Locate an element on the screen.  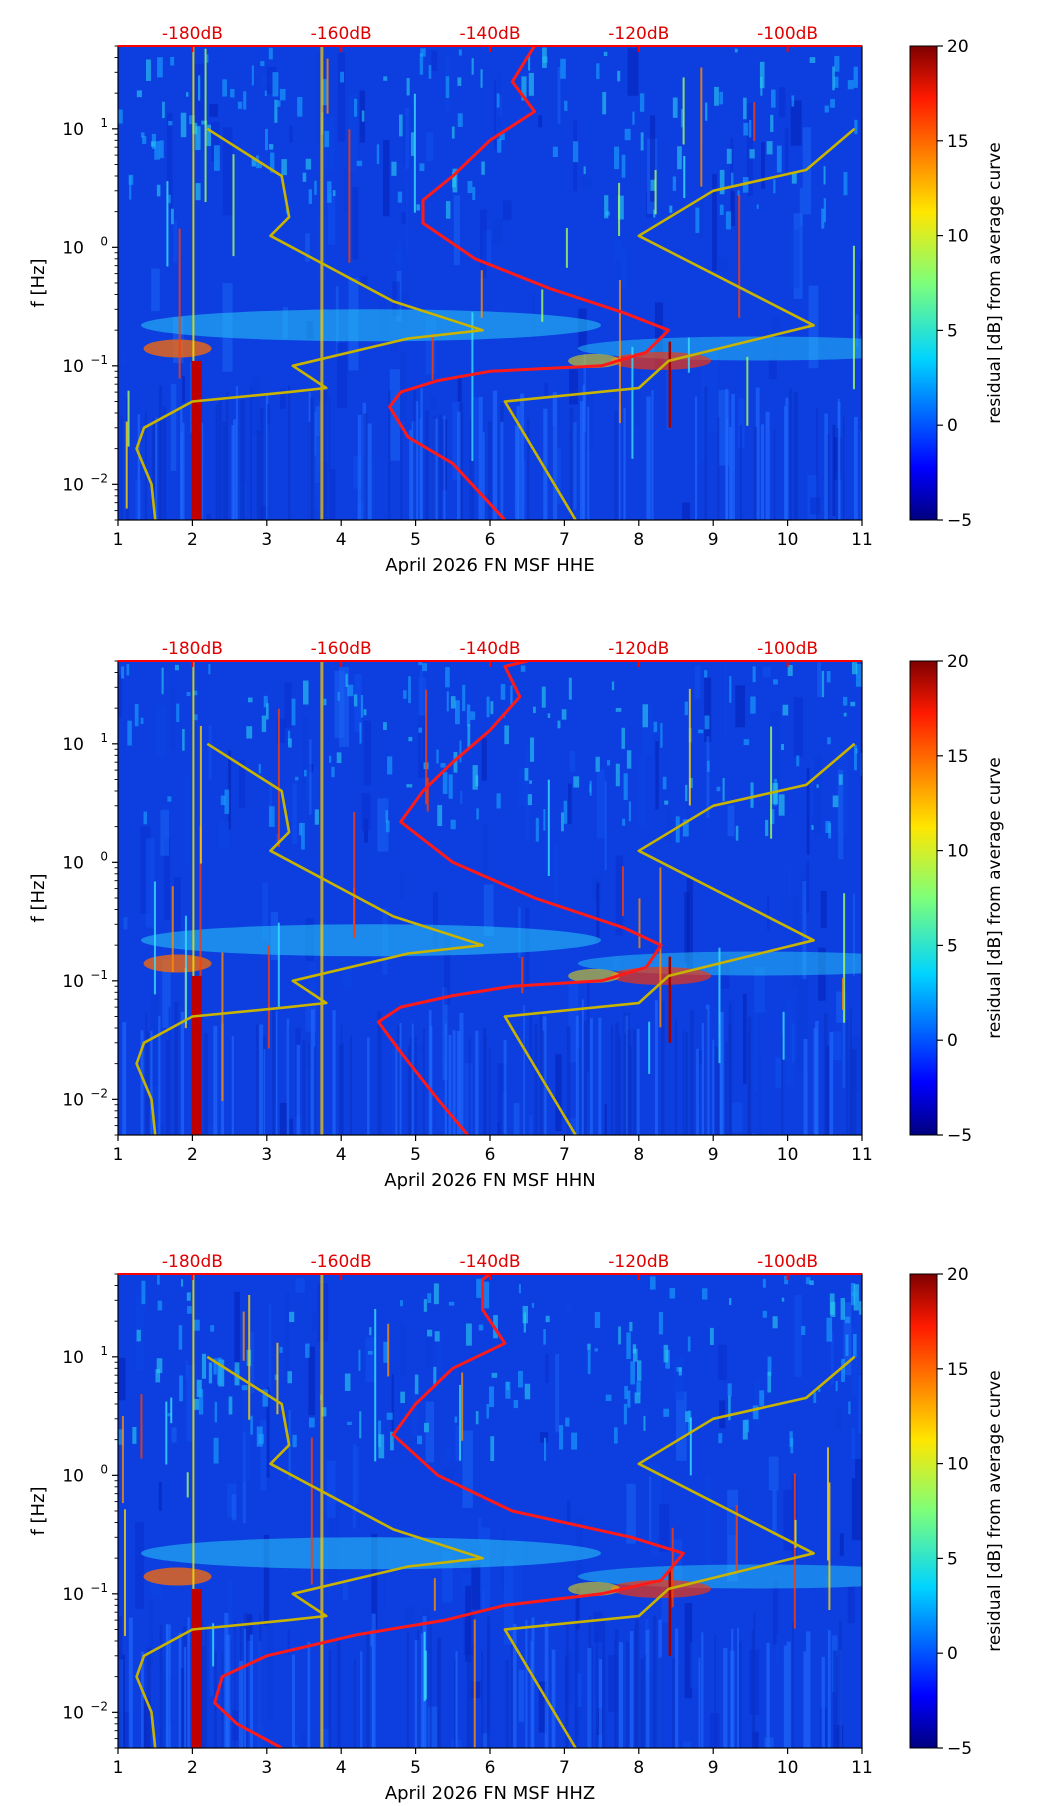
heatmap-persistent-signal is located at coordinates (193, 818).